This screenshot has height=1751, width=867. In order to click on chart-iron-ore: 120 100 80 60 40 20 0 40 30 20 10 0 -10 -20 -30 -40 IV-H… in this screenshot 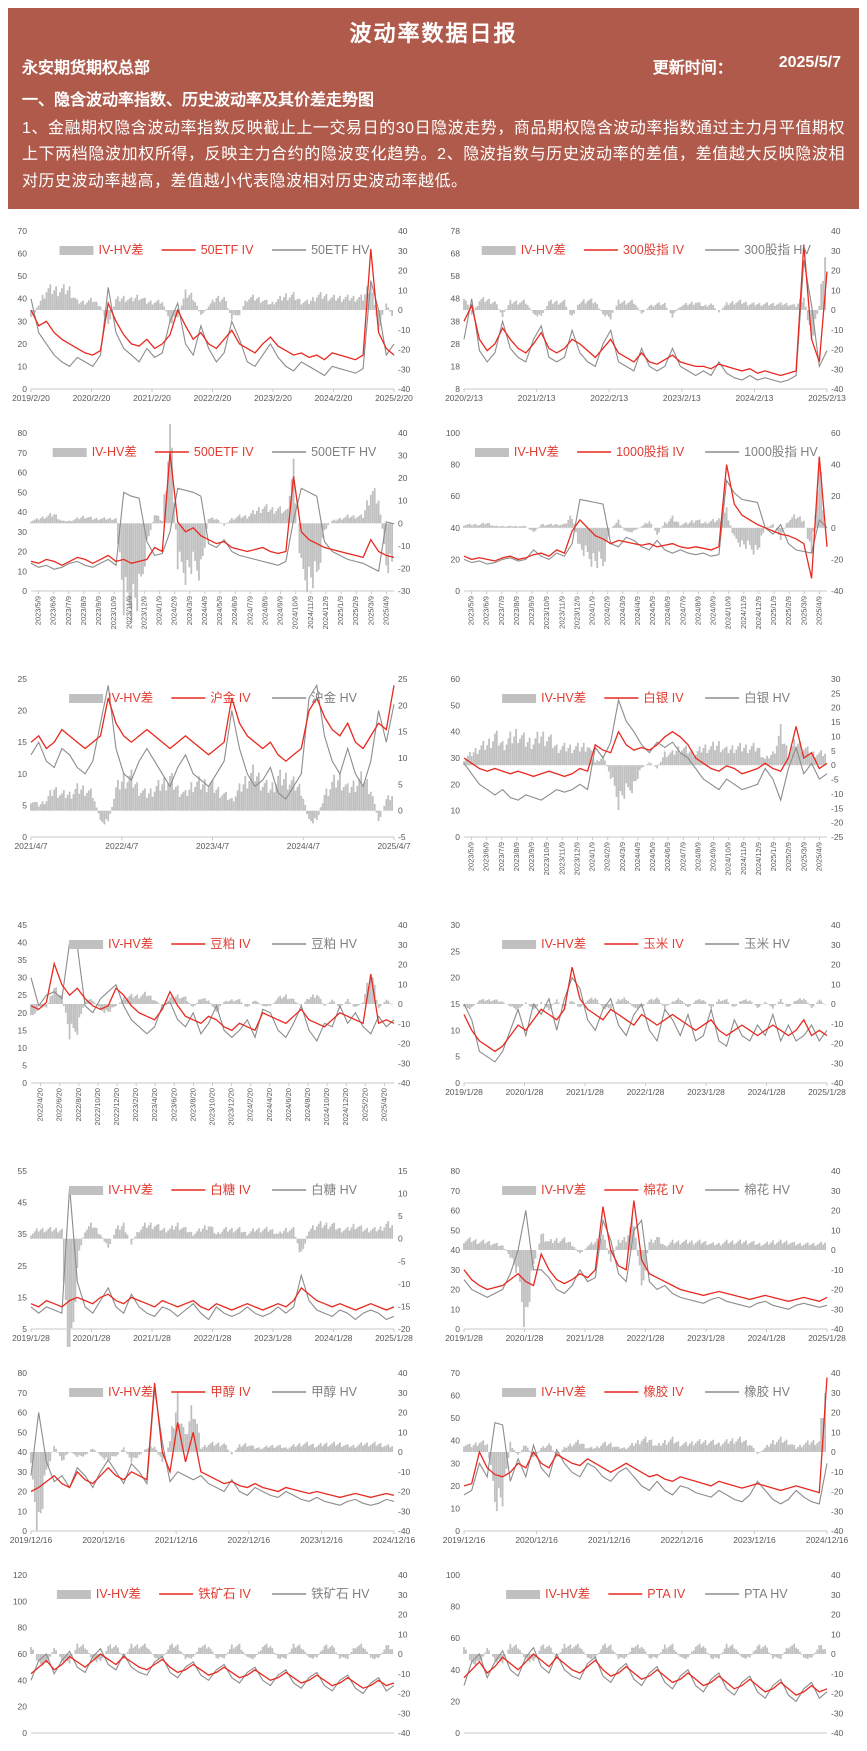, I will do `click(217, 1658)`.